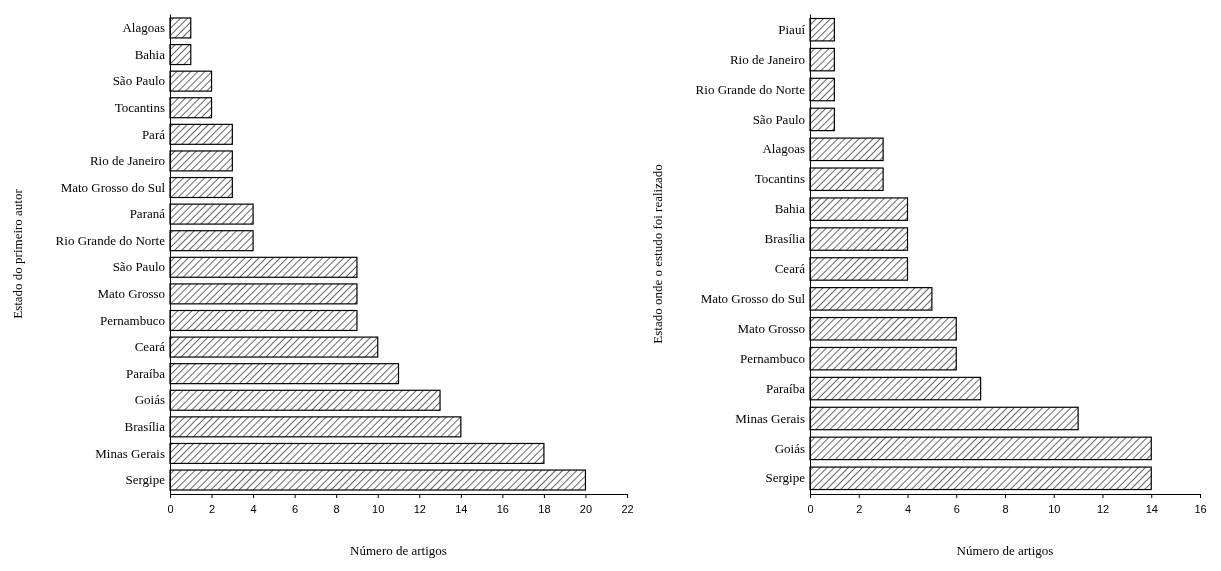  Describe the element at coordinates (544, 509) in the screenshot. I see `x-tick-label: 18` at that location.